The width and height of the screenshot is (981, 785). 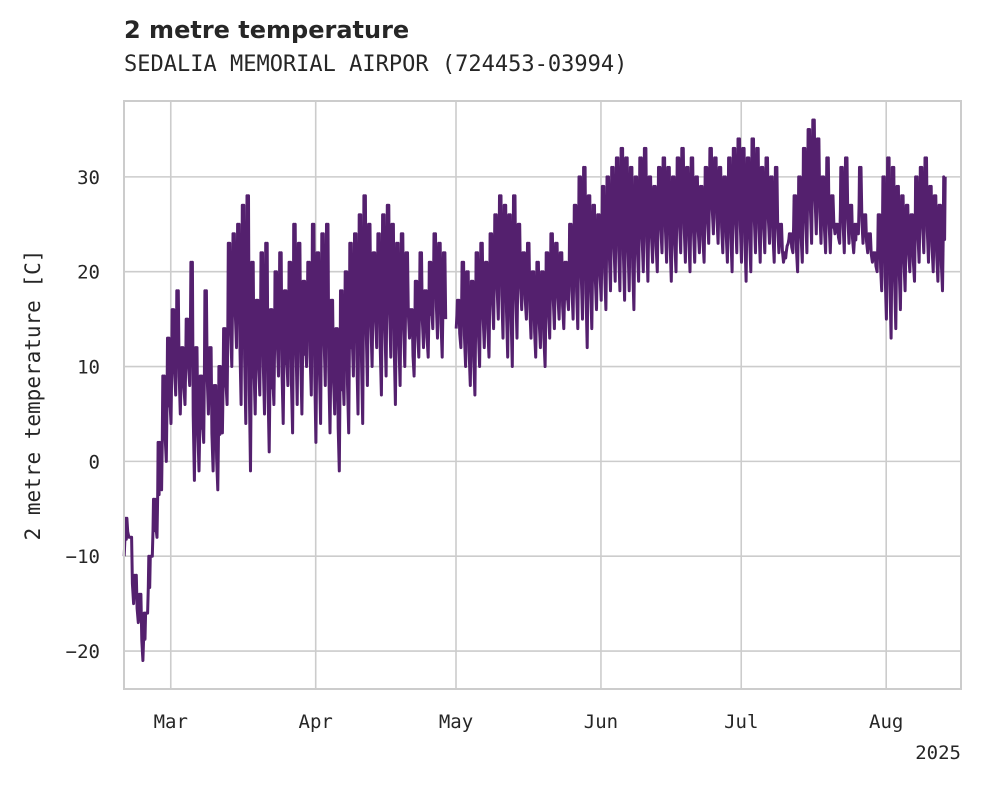 What do you see at coordinates (886, 722) in the screenshot?
I see `x-tick-label: Aug` at bounding box center [886, 722].